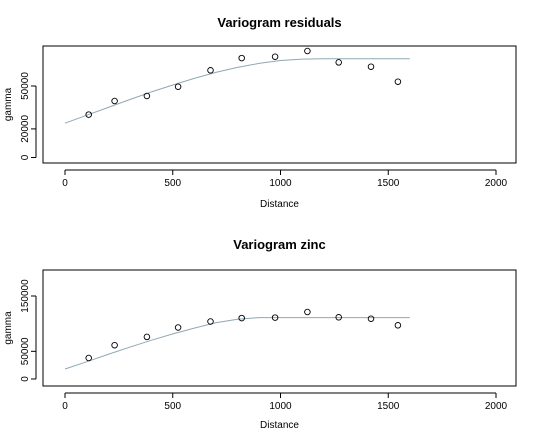 Image resolution: width=540 pixels, height=441 pixels. Describe the element at coordinates (25, 157) in the screenshot. I see `residuals-y-tick-label: 0` at that location.